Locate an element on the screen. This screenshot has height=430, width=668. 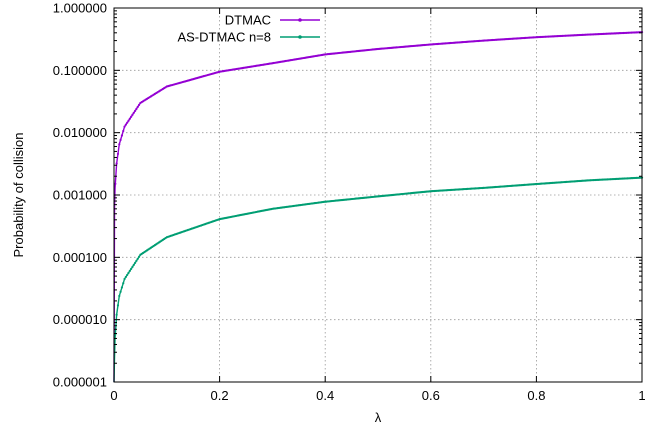
y-tick-label: 0.000100 is located at coordinates (80, 257).